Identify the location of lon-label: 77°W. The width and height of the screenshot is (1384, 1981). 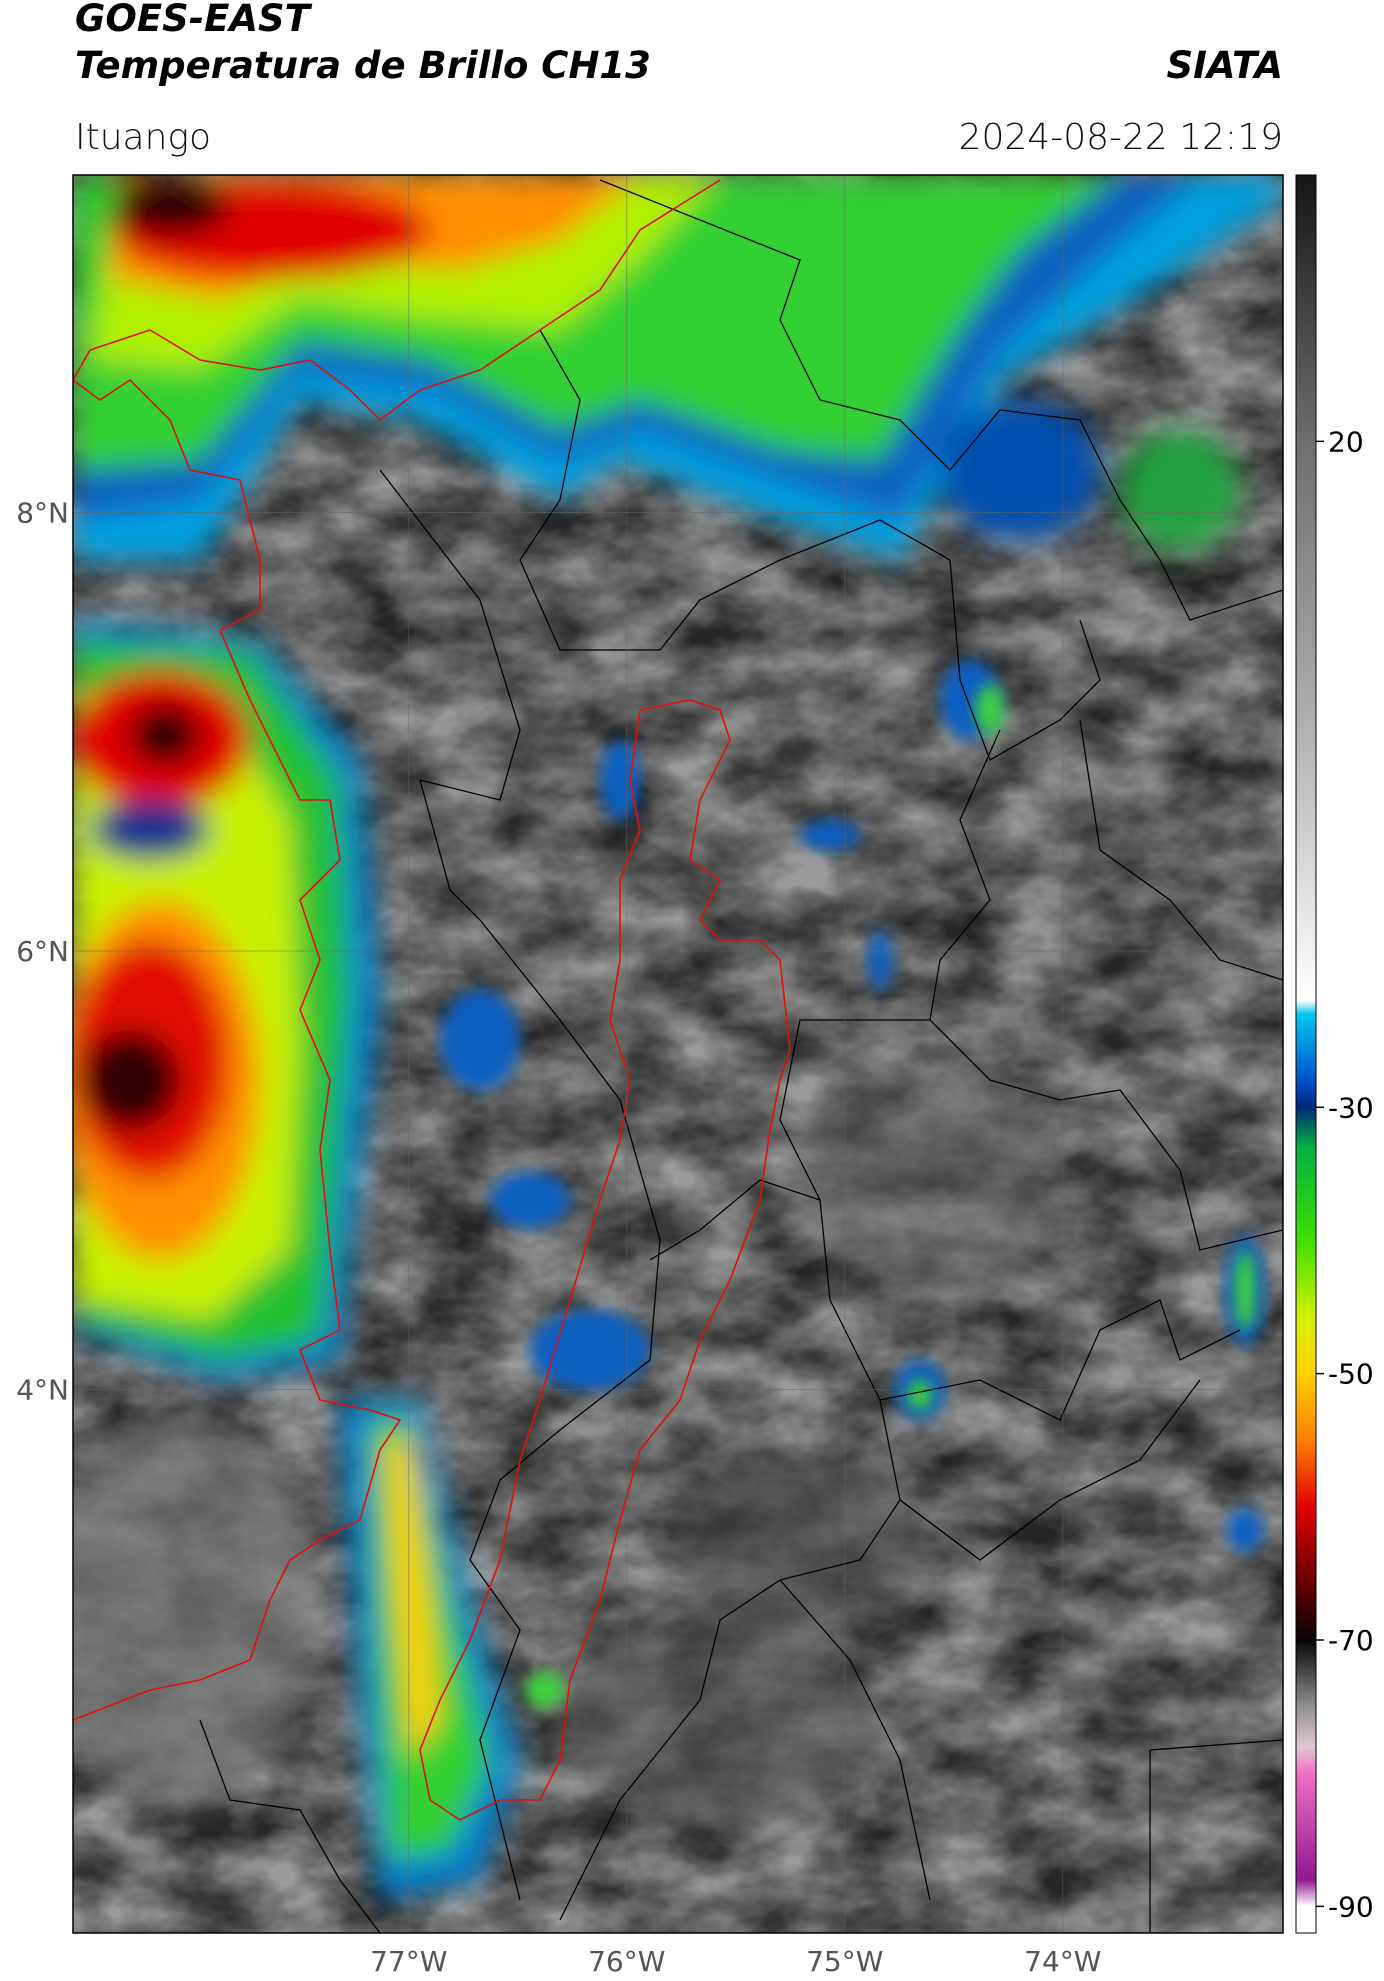
(408, 1961).